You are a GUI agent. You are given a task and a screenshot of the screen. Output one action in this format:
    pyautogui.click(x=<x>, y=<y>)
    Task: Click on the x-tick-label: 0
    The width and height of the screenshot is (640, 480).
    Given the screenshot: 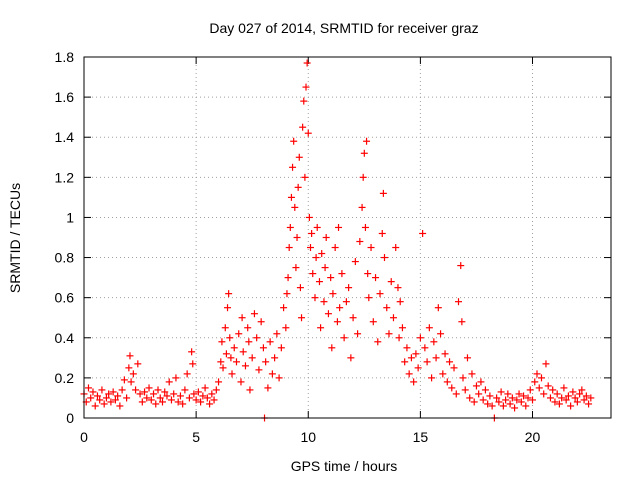 What is the action you would take?
    pyautogui.click(x=84, y=437)
    